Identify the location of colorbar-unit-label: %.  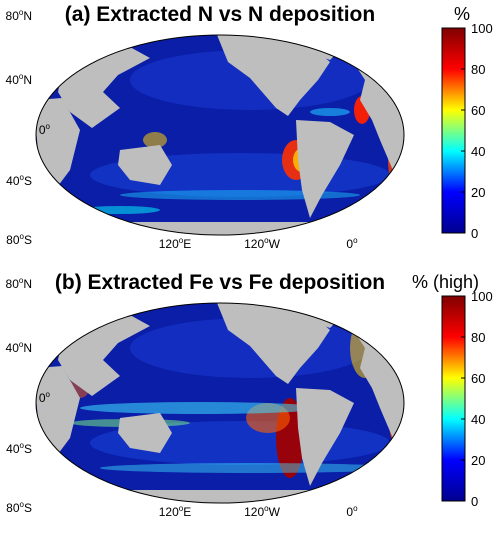
(462, 14).